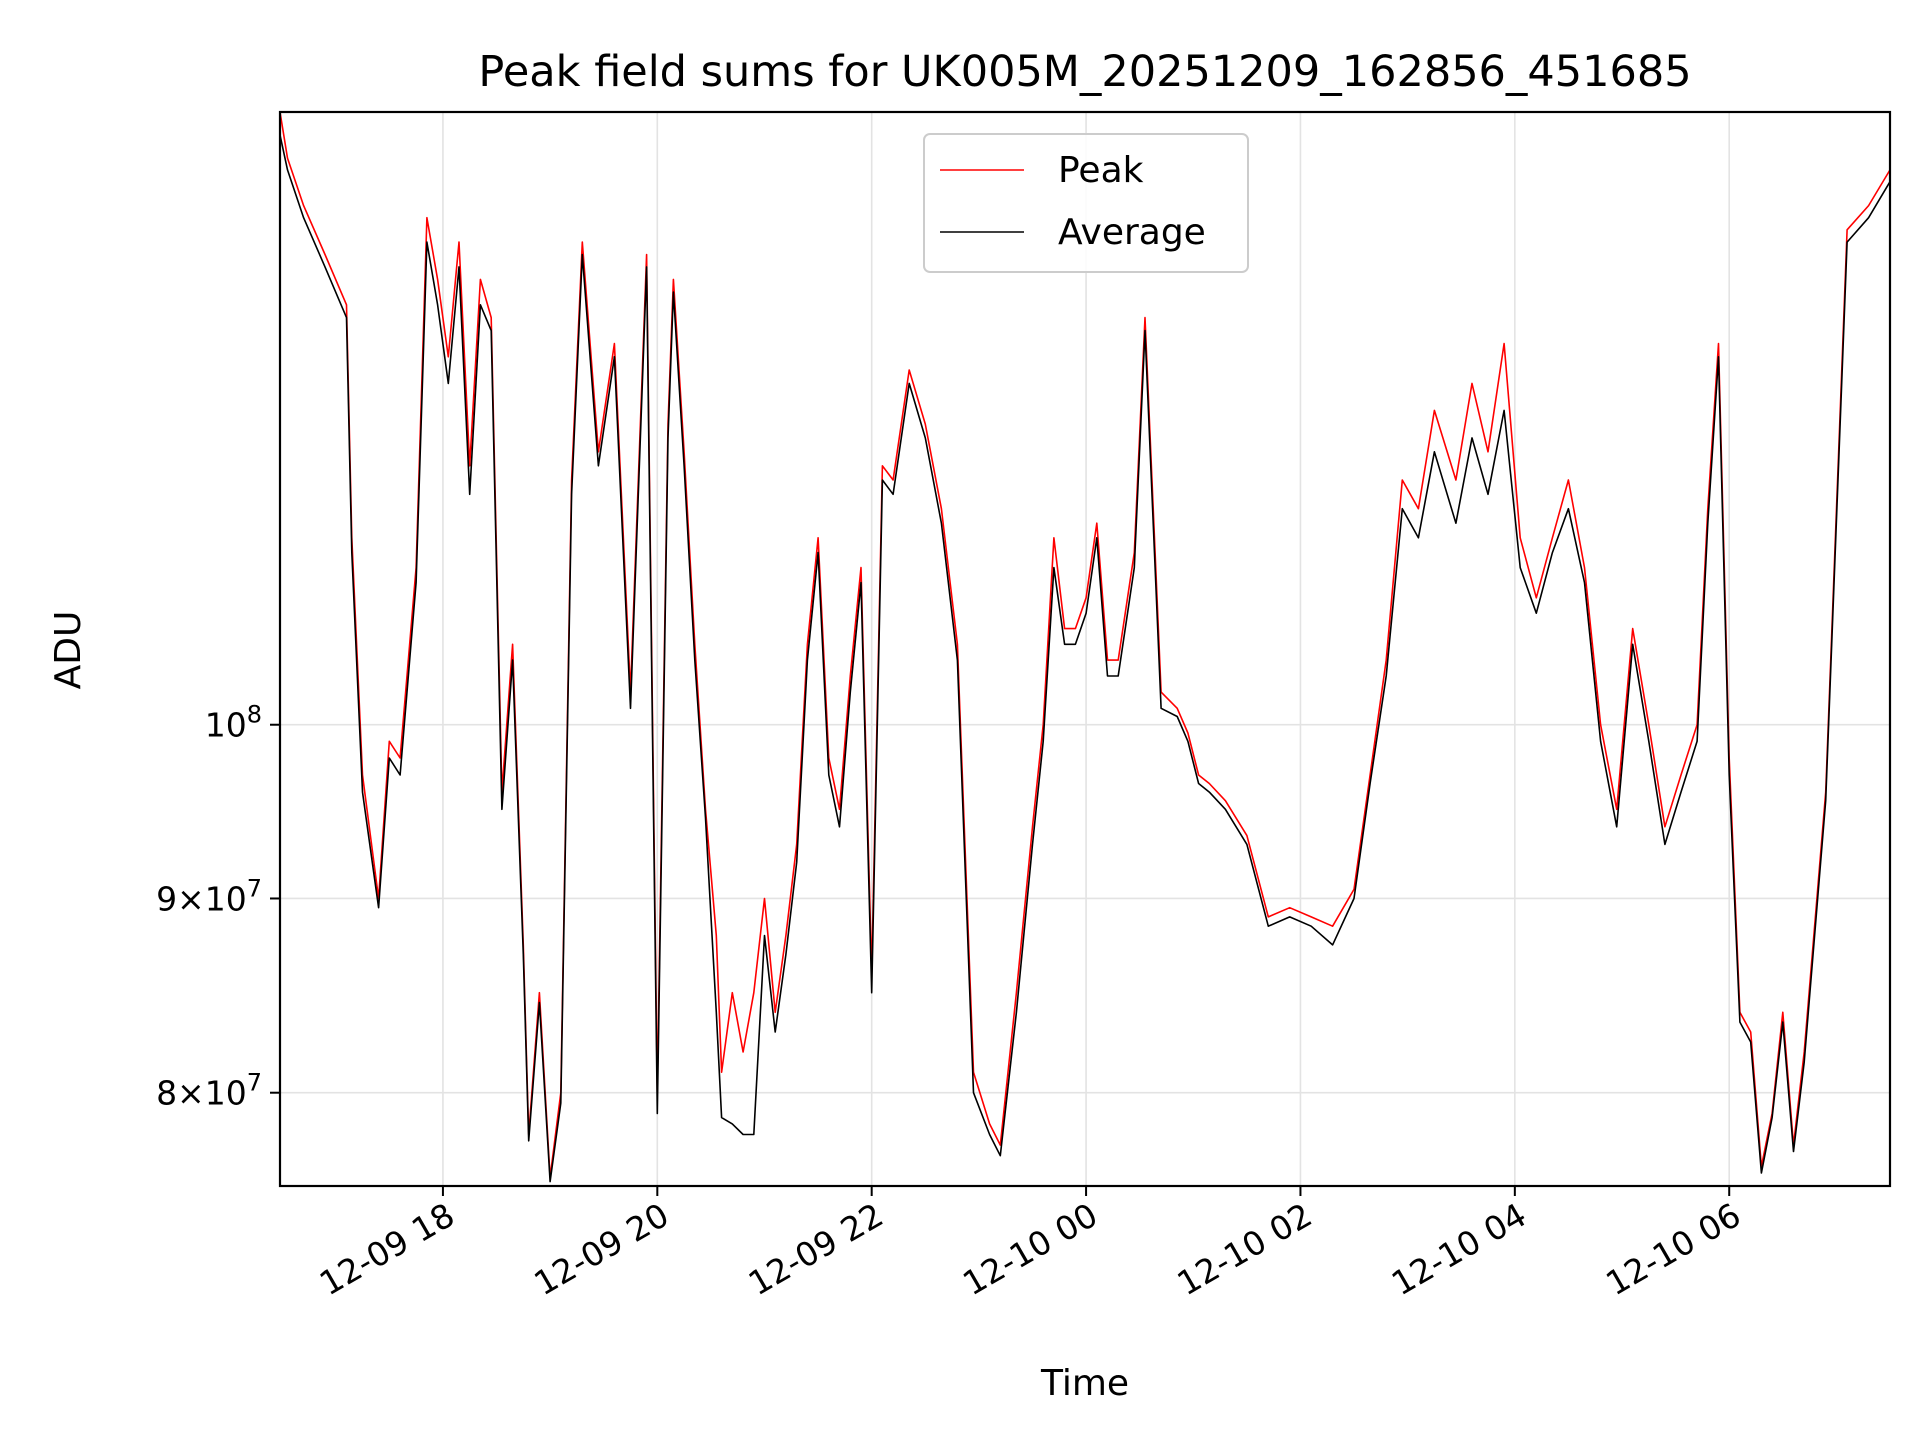 This screenshot has width=1920, height=1440. Describe the element at coordinates (1132, 232) in the screenshot. I see `legend-label-average: Average` at that location.